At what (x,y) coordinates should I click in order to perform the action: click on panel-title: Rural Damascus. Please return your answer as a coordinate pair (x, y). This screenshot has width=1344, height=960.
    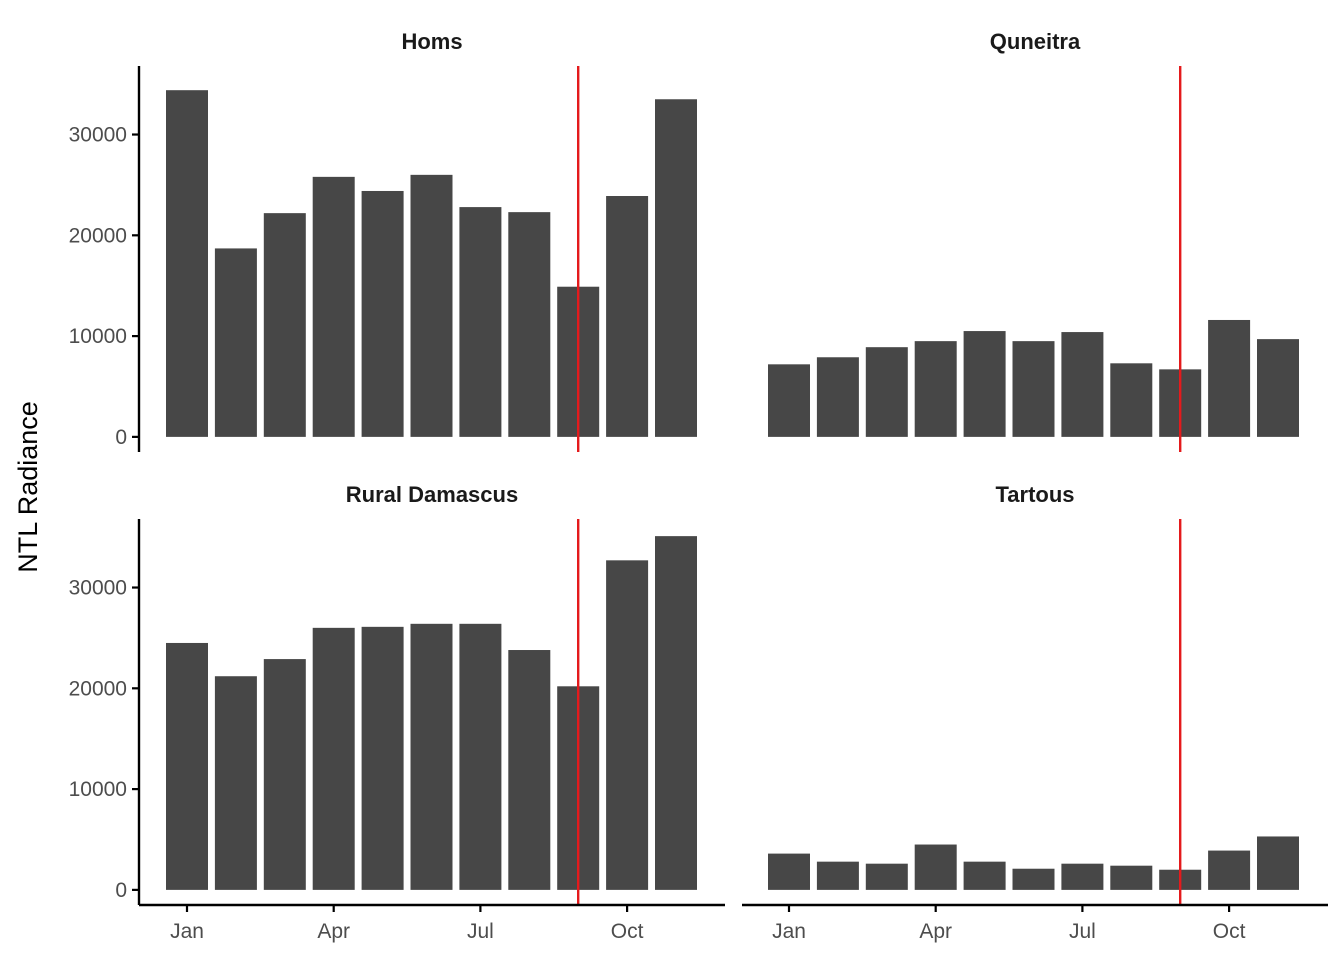
    Looking at the image, I should click on (432, 494).